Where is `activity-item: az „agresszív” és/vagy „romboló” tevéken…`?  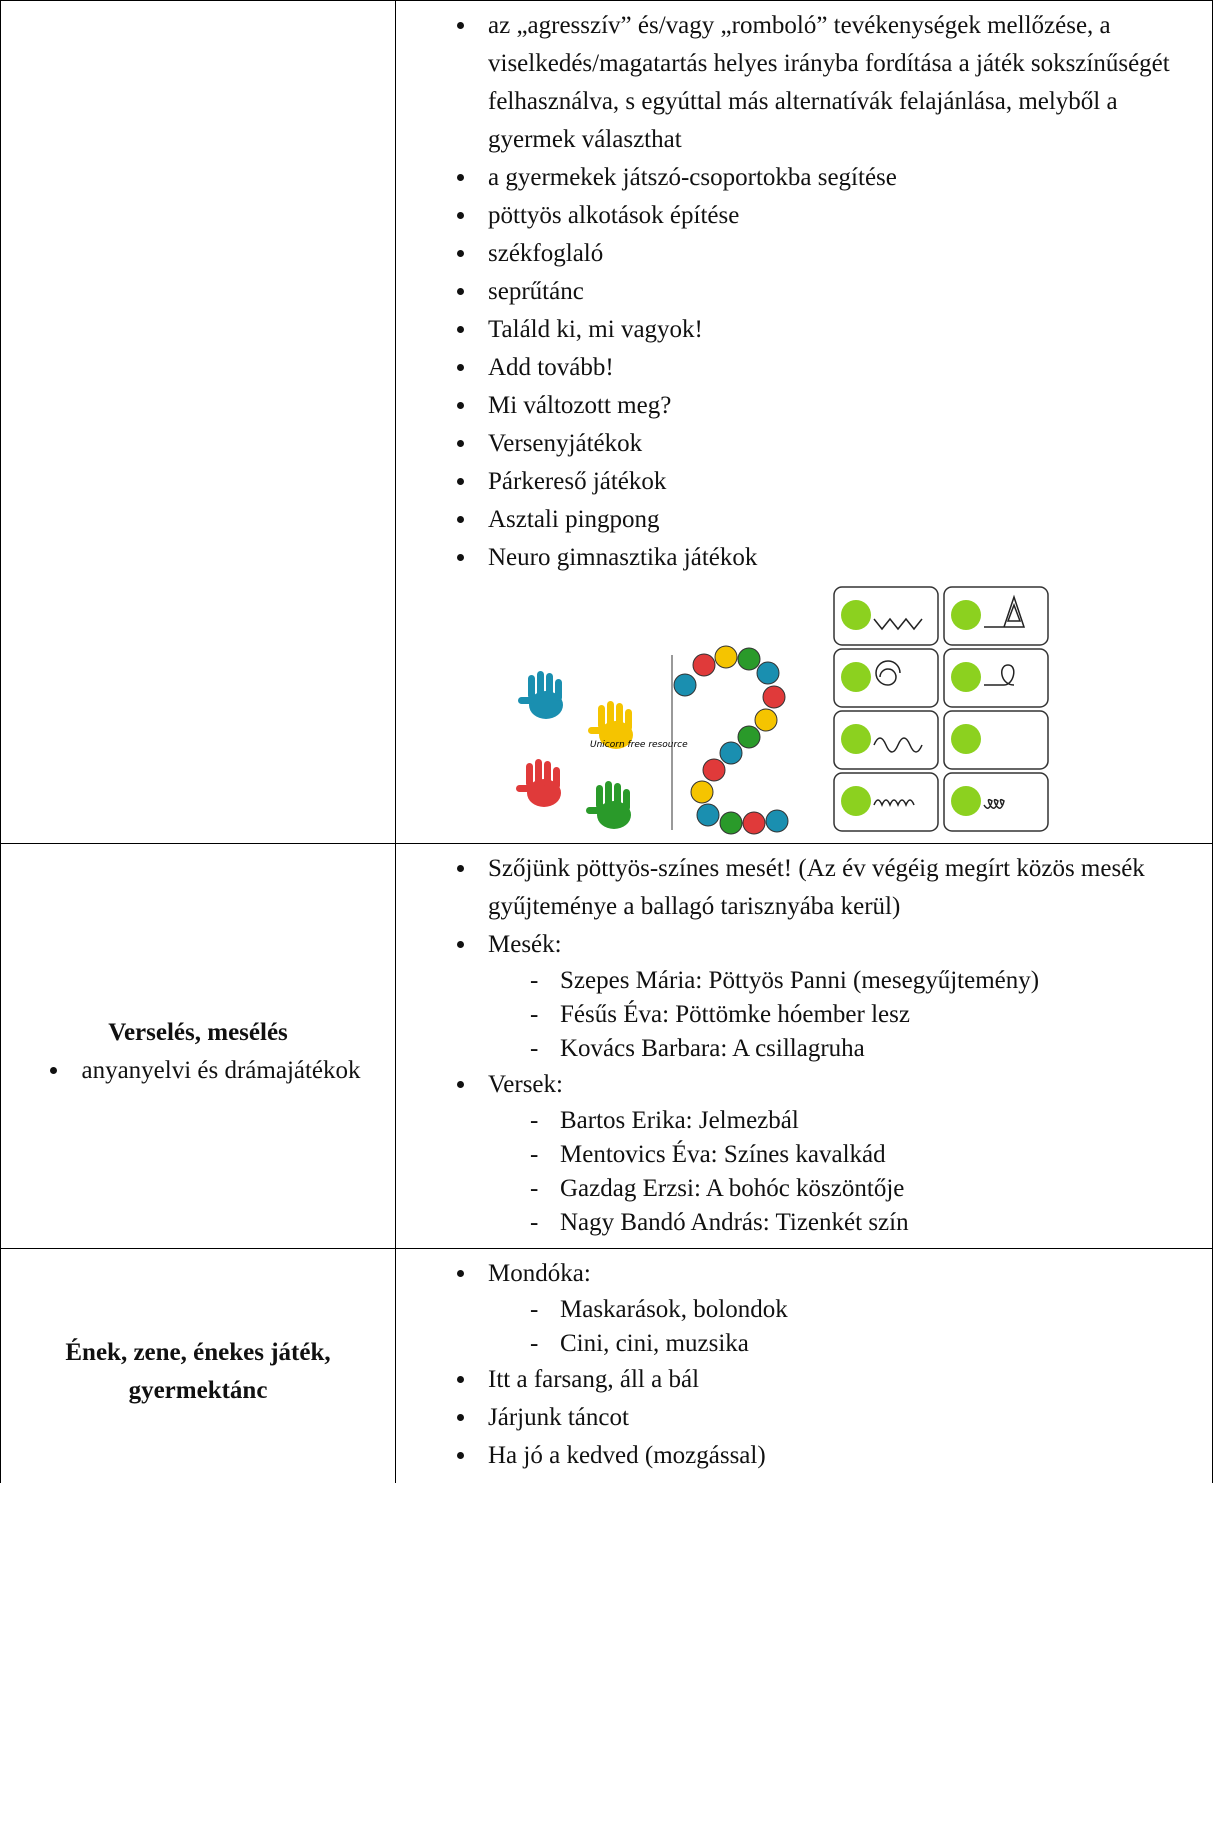
activity-item: az „agresszív” és/vagy „romboló” tevéken… is located at coordinates (835, 83).